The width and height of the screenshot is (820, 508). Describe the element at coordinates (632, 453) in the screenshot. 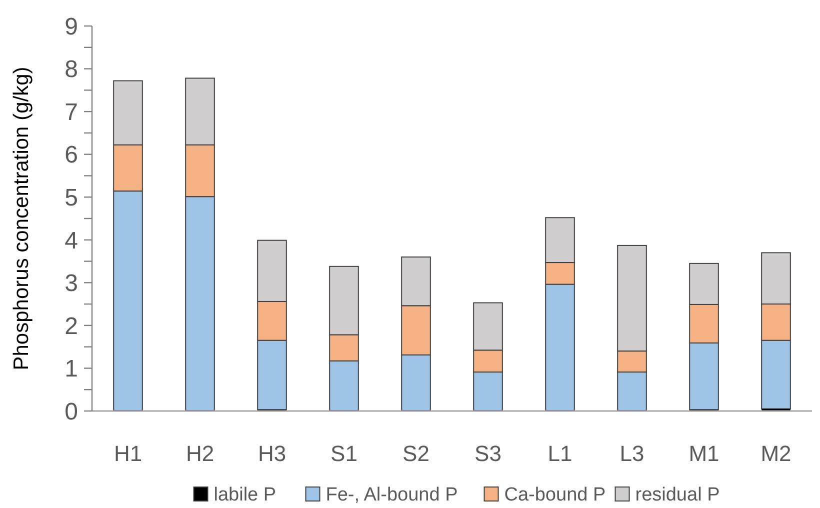

I see `x-tick-label: L3` at that location.